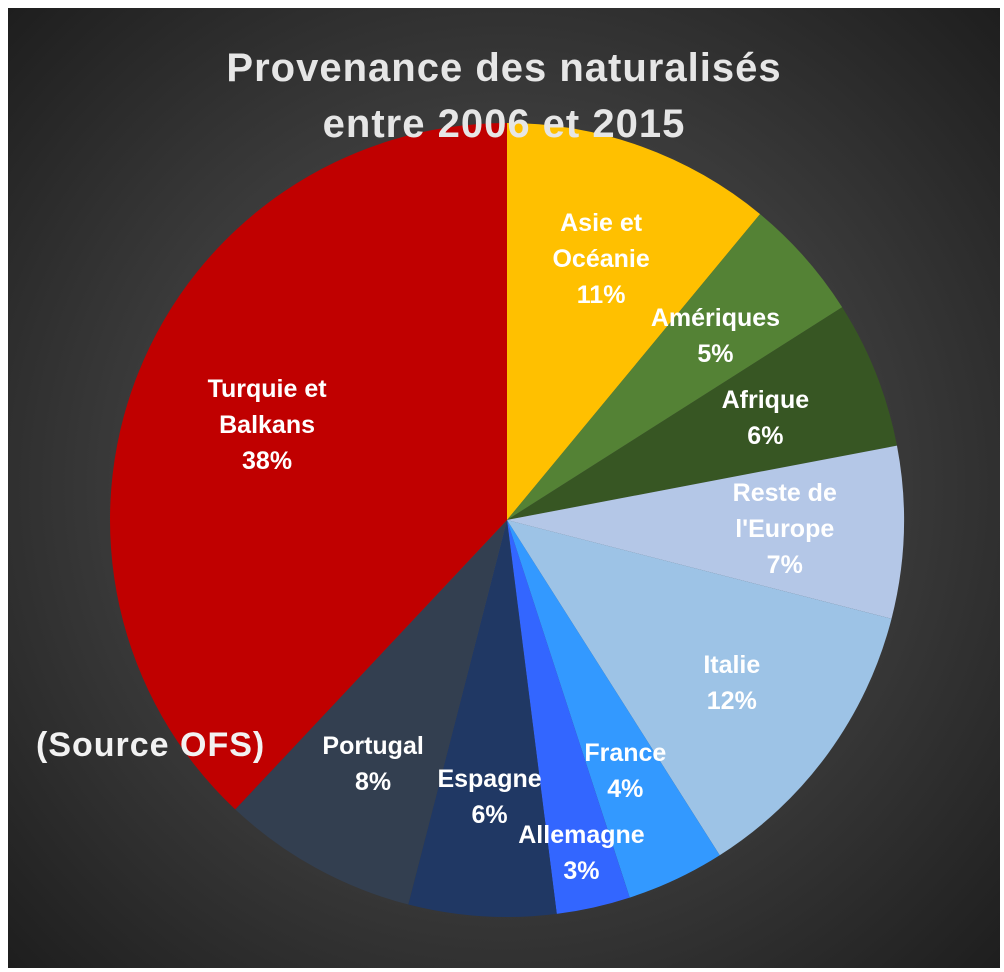 Image resolution: width=1004 pixels, height=972 pixels. I want to click on slice-name: Afrique, so click(765, 399).